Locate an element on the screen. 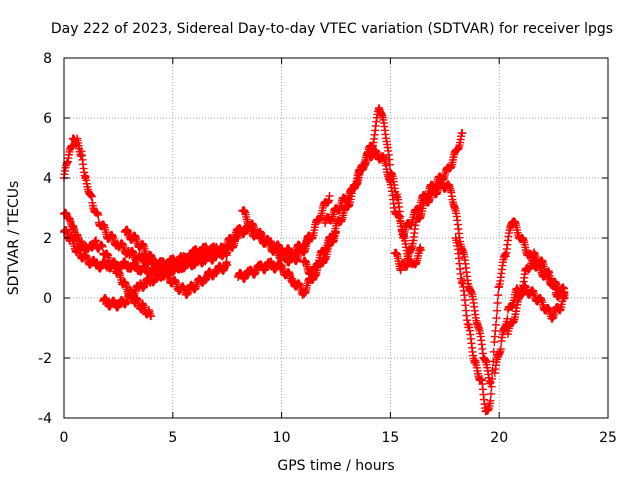  y-tick-label: 4 is located at coordinates (47, 179).